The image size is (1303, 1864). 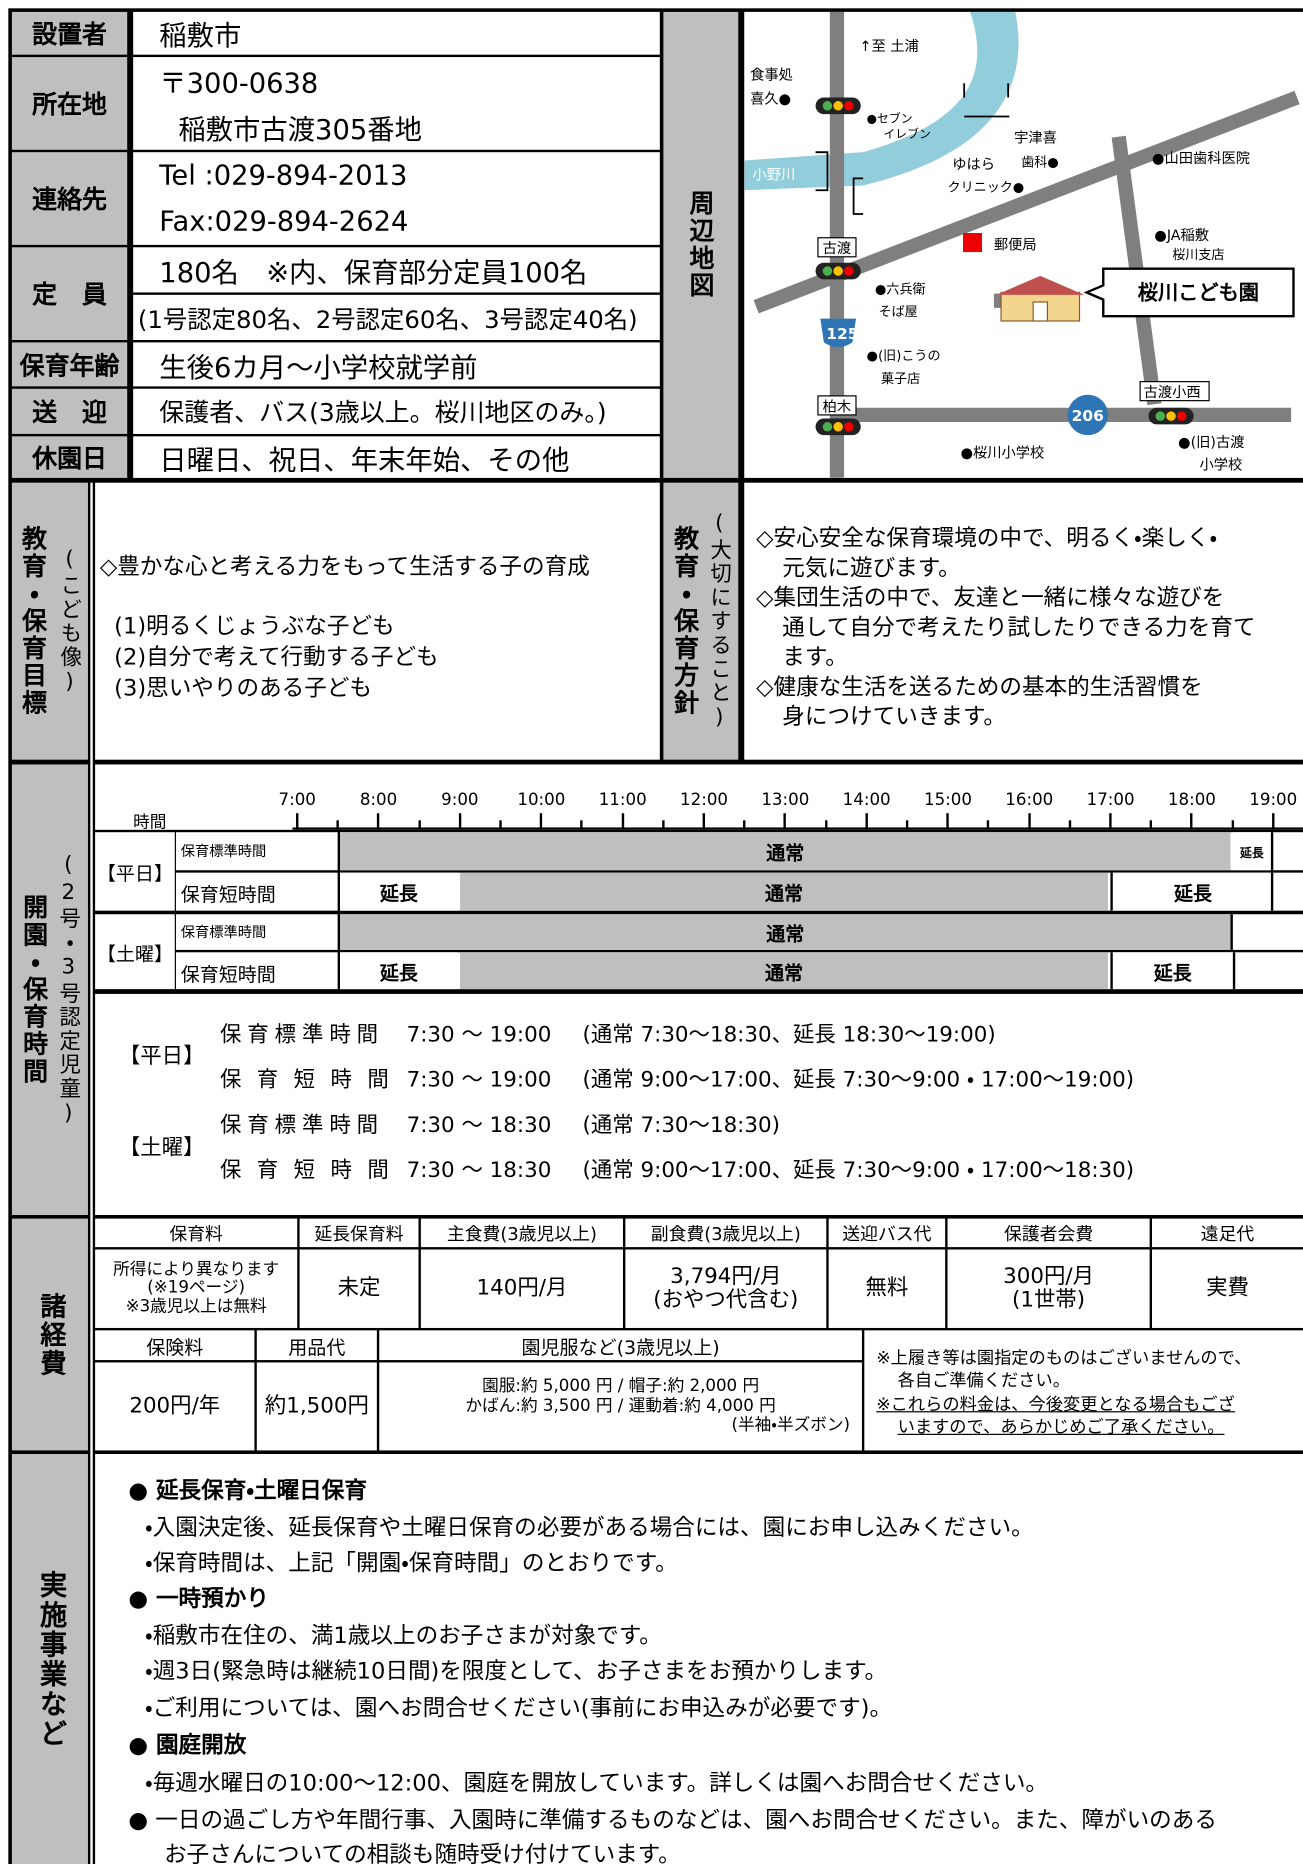 I want to click on cell: 日曜日、祝日、年末年始、その他, so click(x=396, y=457).